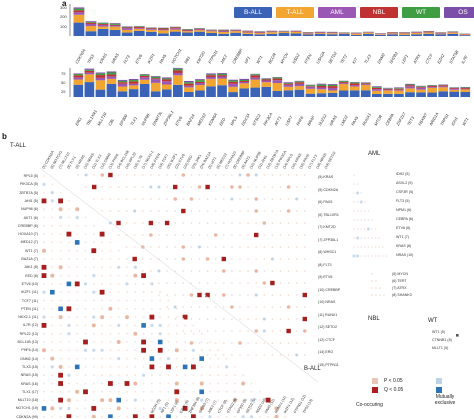 Image resolution: width=474 pixels, height=419 pixels. Describe the element at coordinates (123, 94) in the screenshot. I see `bottom-bar-ep300-seg0` at that location.